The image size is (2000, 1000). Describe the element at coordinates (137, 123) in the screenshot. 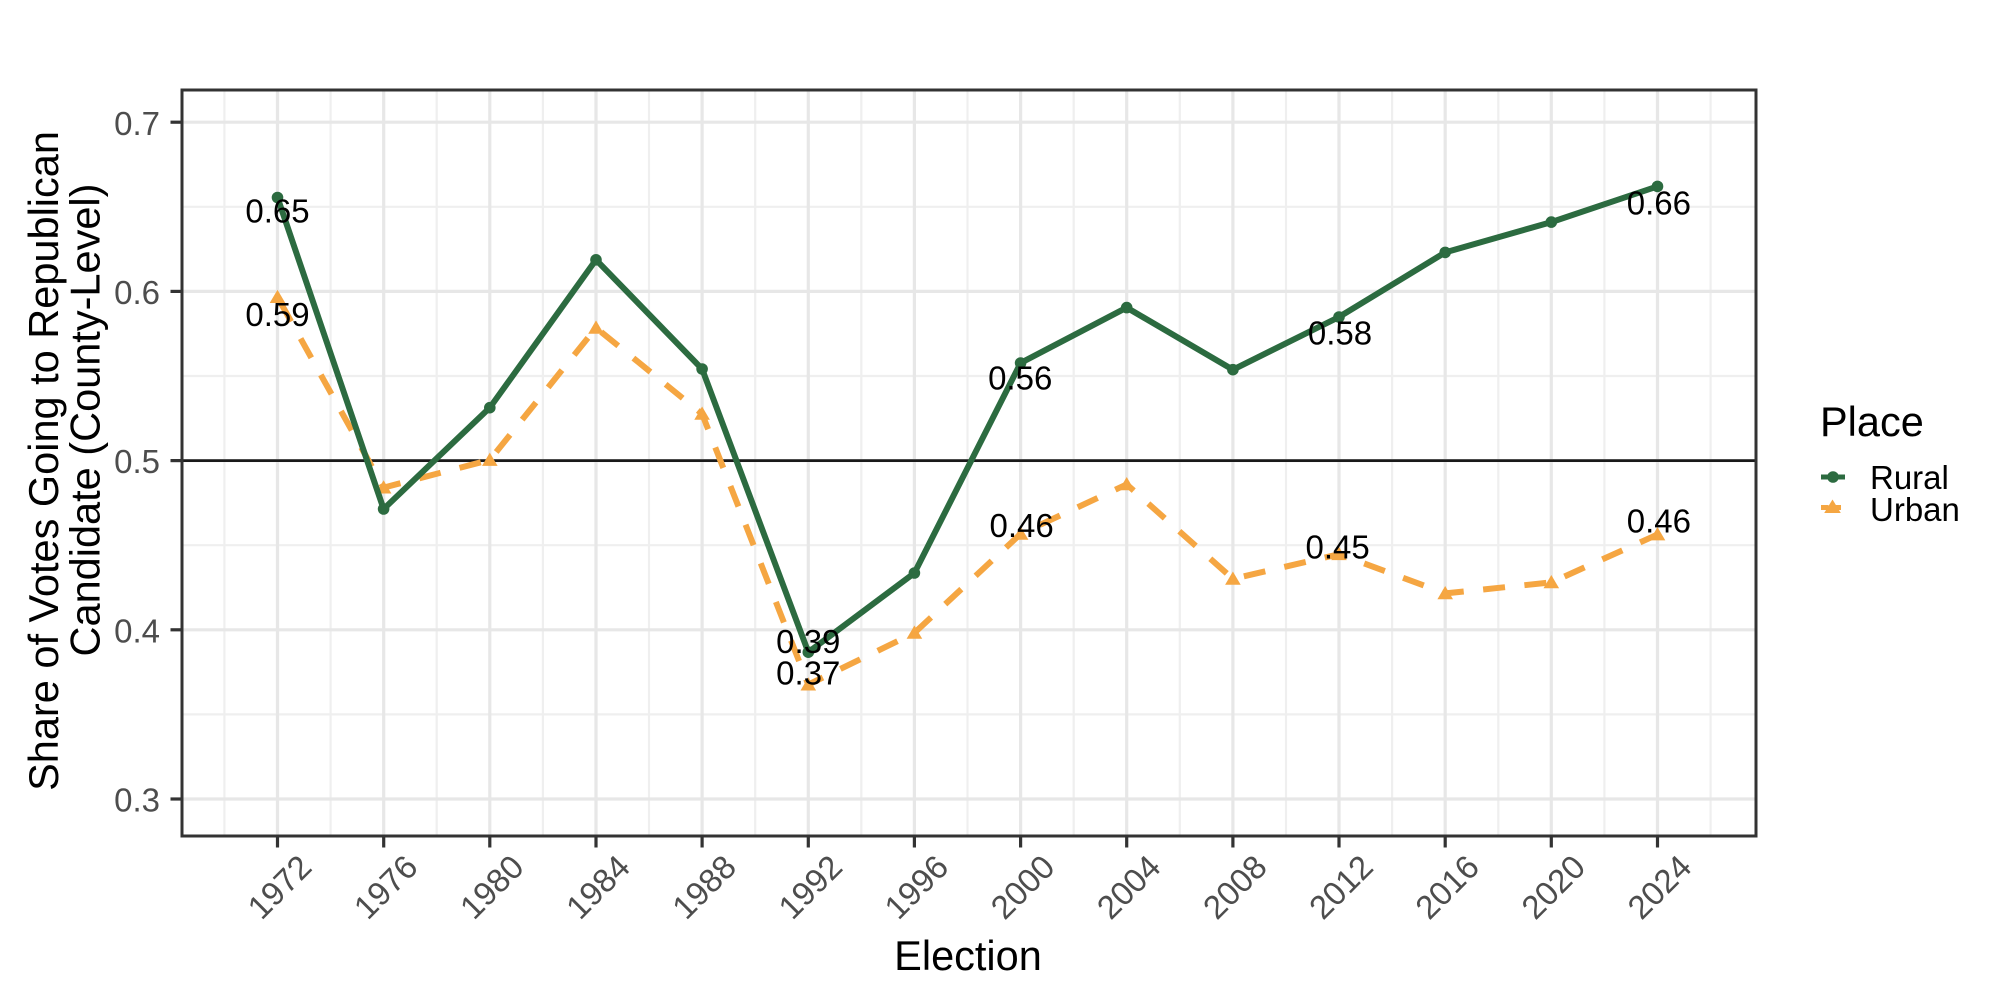

I see `svg-text: 0.7` at that location.